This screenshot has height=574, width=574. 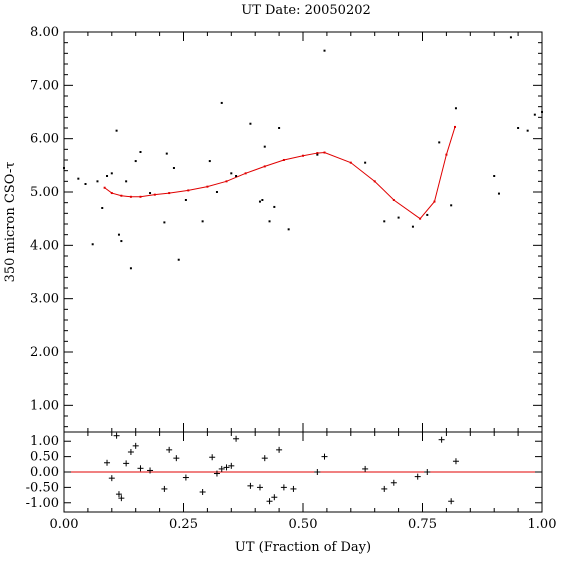 What do you see at coordinates (44, 85) in the screenshot?
I see `y-tick-label: 7.00` at bounding box center [44, 85].